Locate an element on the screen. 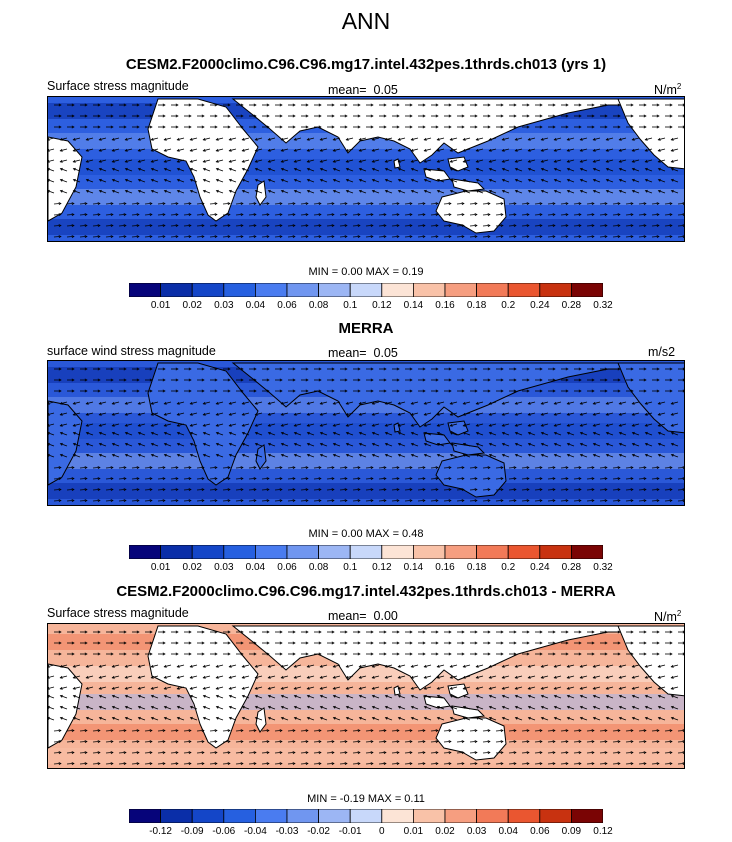  colorbar-box is located at coordinates (366, 816).